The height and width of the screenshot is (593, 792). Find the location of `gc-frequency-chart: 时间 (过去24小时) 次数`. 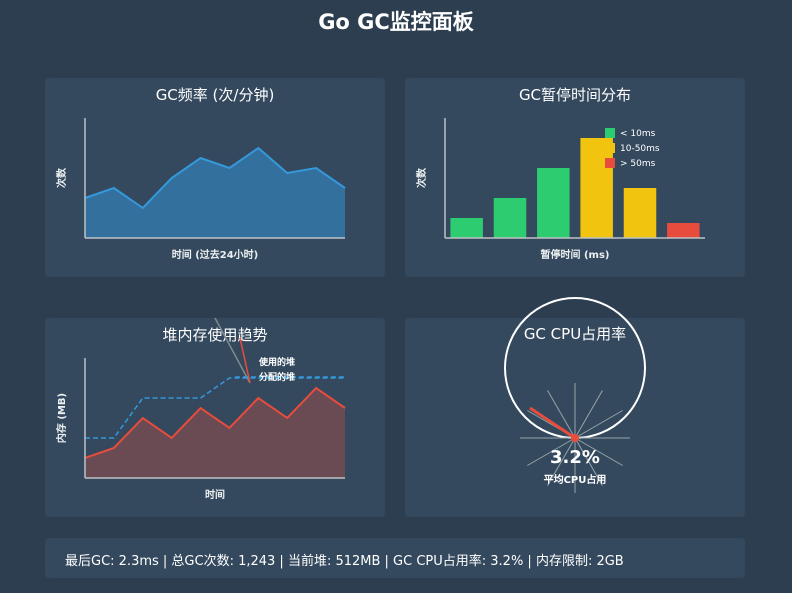

gc-frequency-chart: 时间 (过去24小时) 次数 is located at coordinates (200, 189).